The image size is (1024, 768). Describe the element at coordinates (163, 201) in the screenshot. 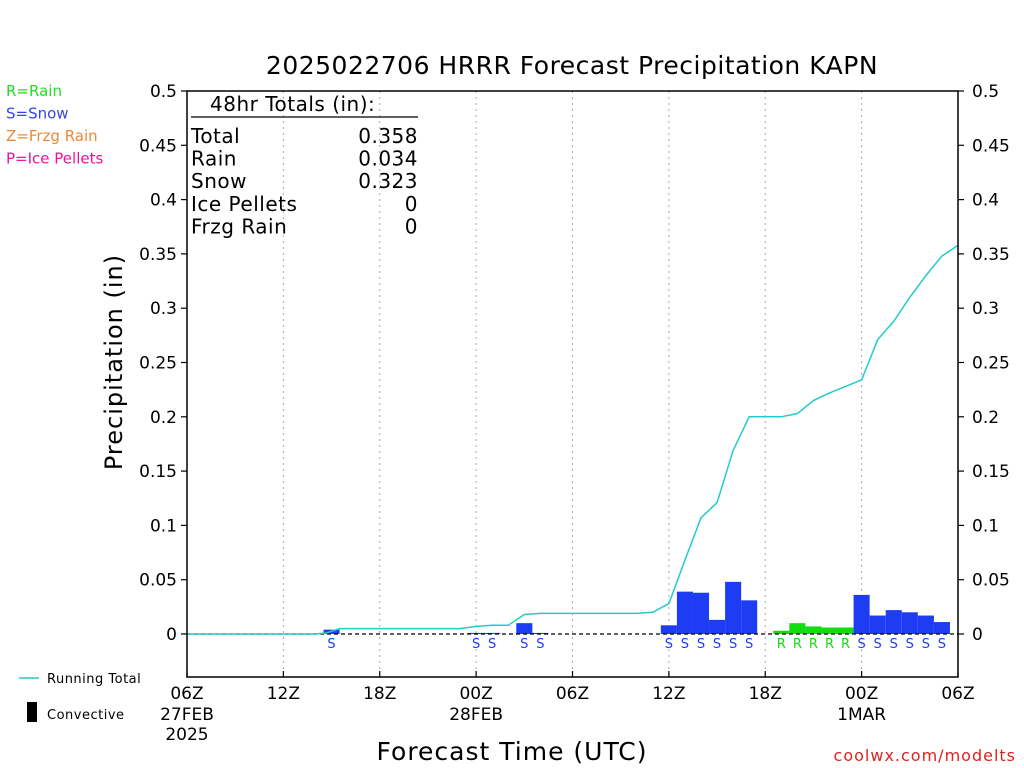

I see `y-tick-label: 0.4` at that location.